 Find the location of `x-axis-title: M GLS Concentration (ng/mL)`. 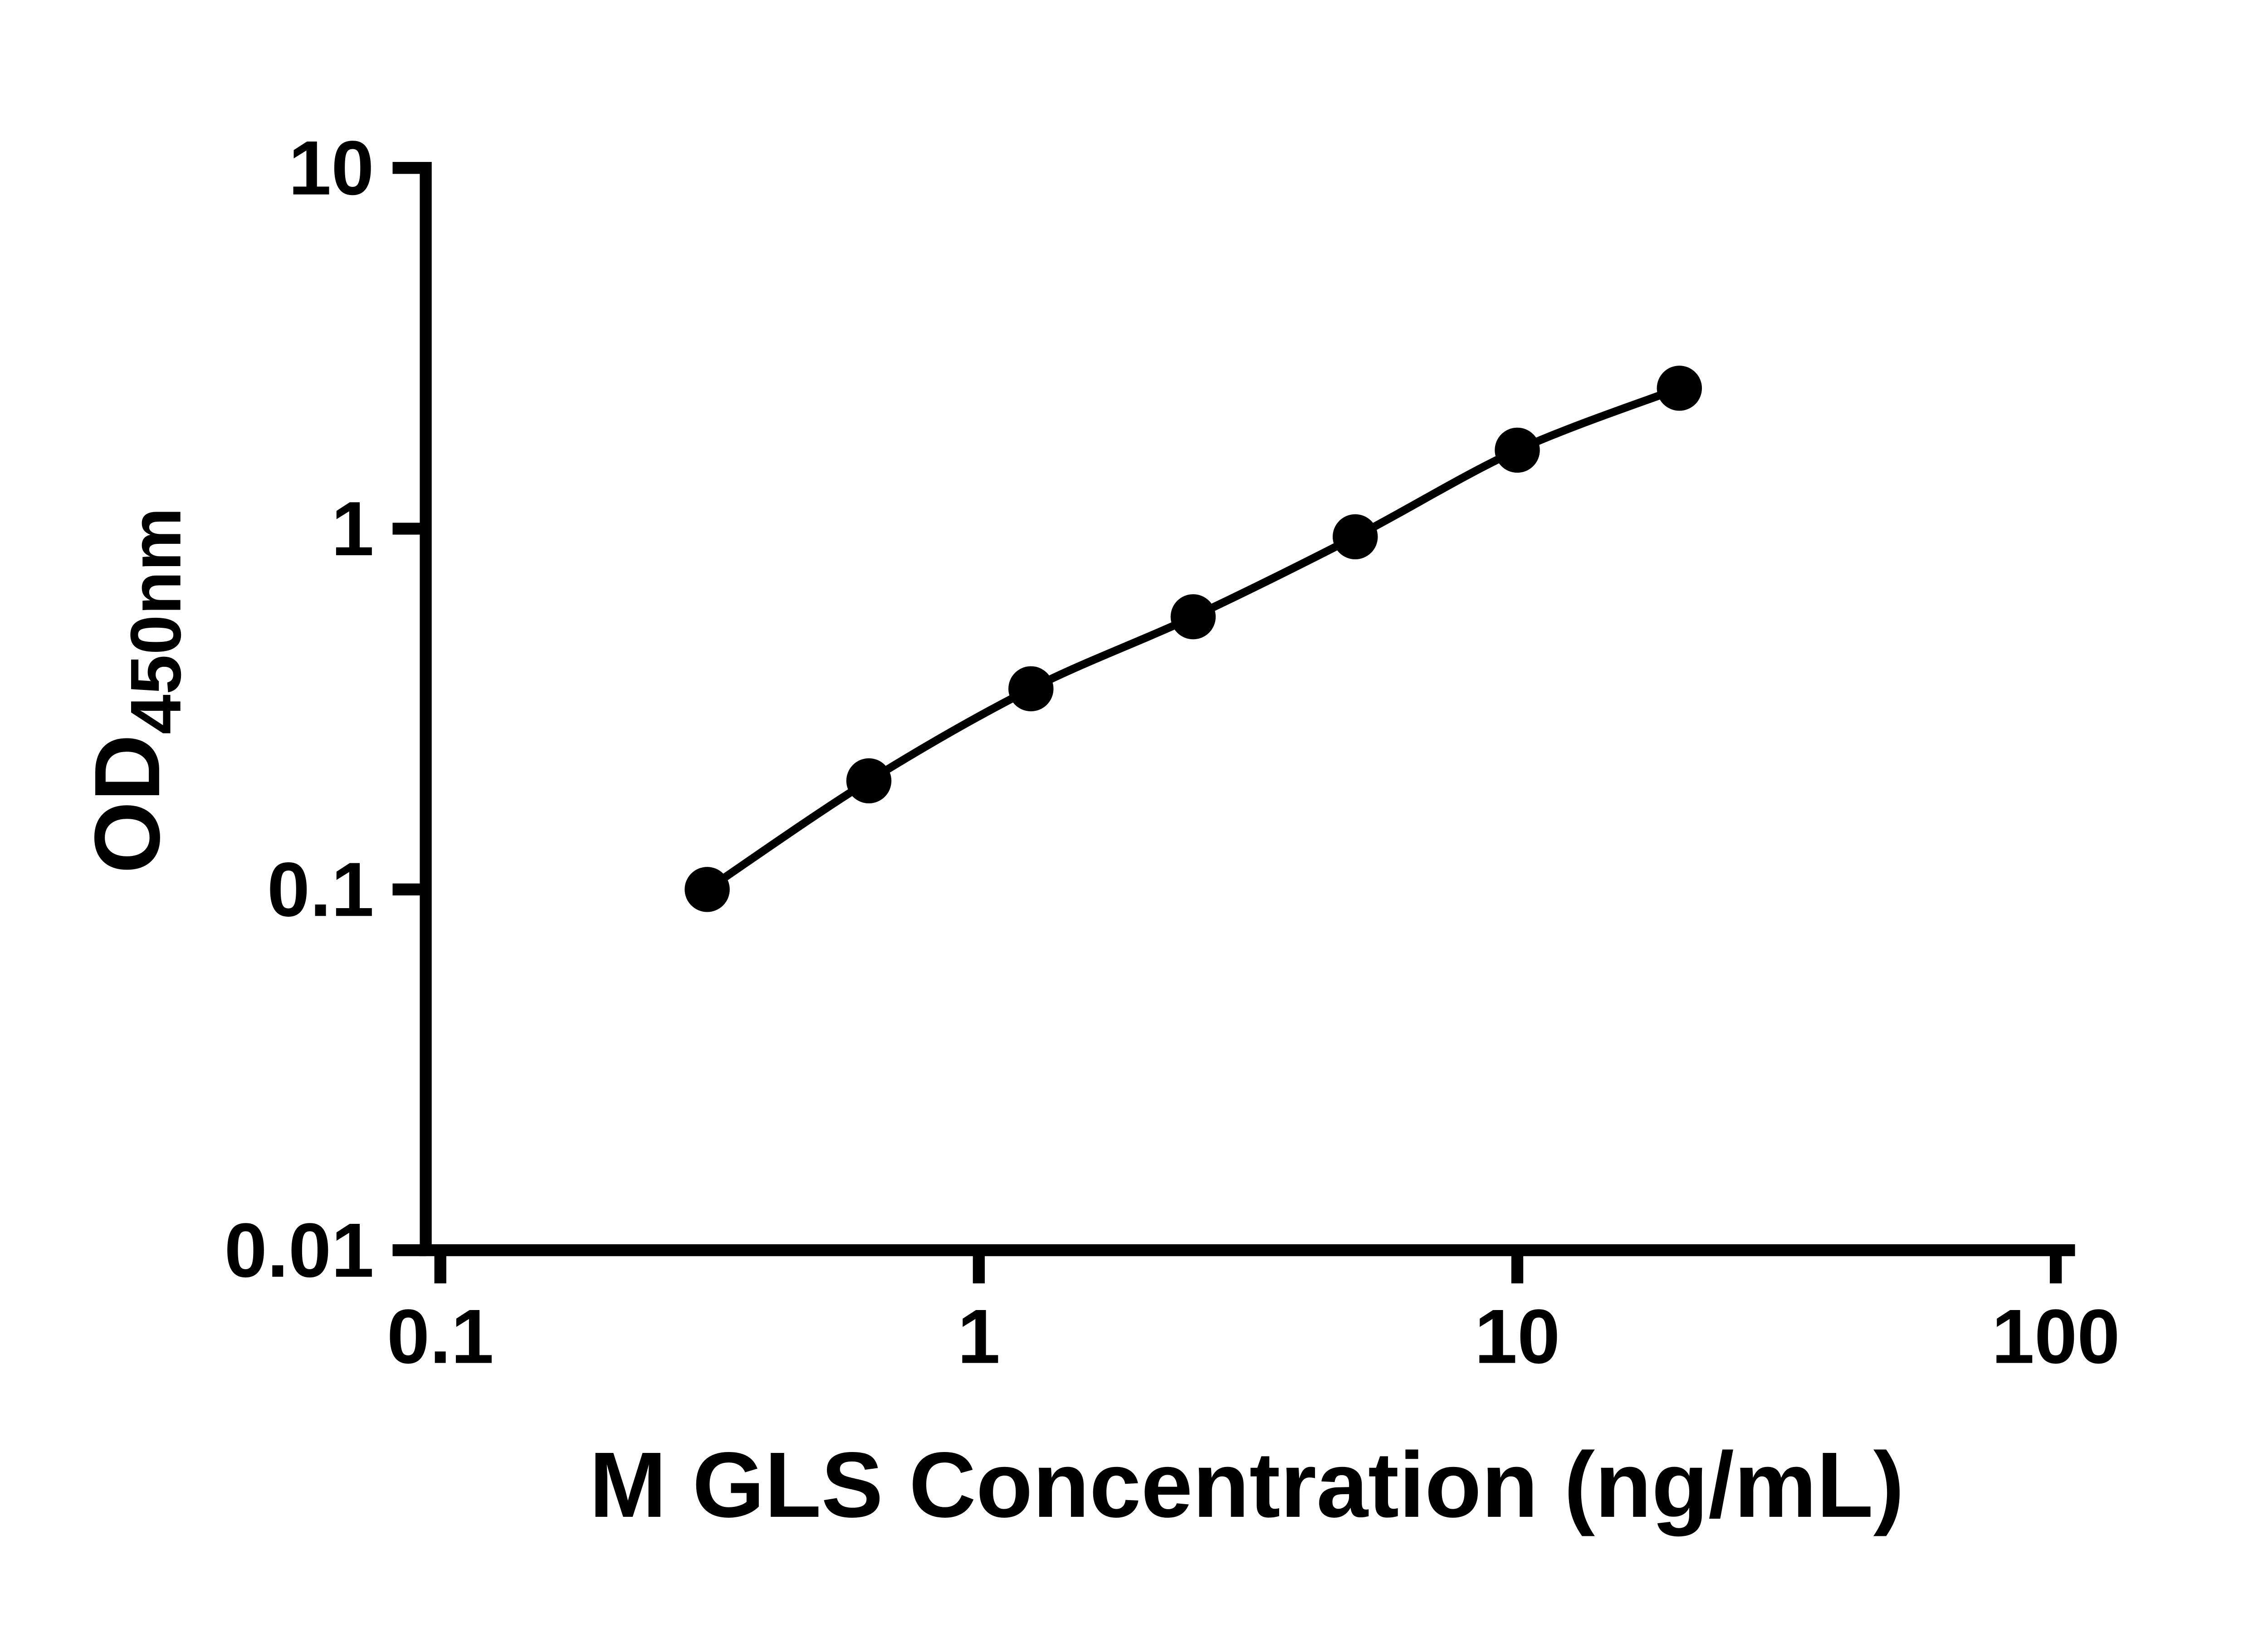

x-axis-title: M GLS Concentration (ng/mL) is located at coordinates (1246, 1485).